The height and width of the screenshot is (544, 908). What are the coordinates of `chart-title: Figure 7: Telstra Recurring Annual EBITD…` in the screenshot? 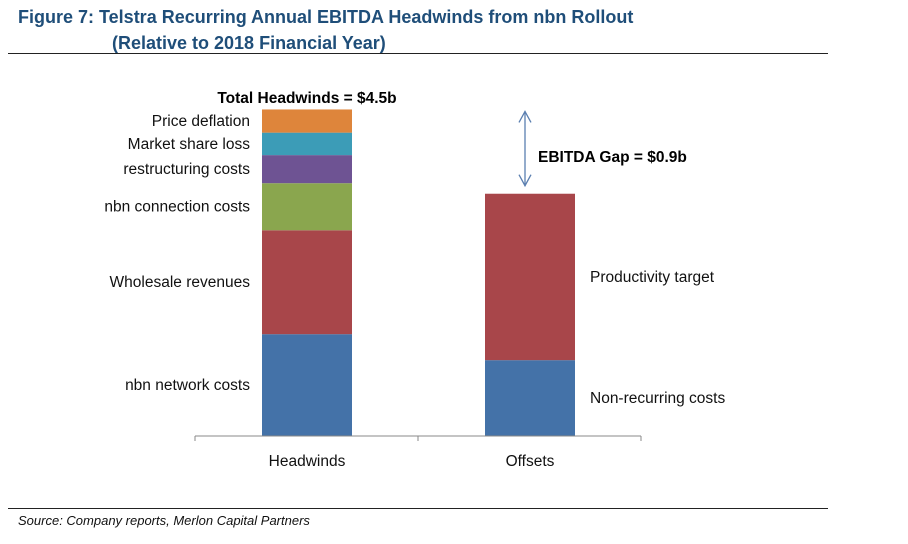 It's located at (325, 30).